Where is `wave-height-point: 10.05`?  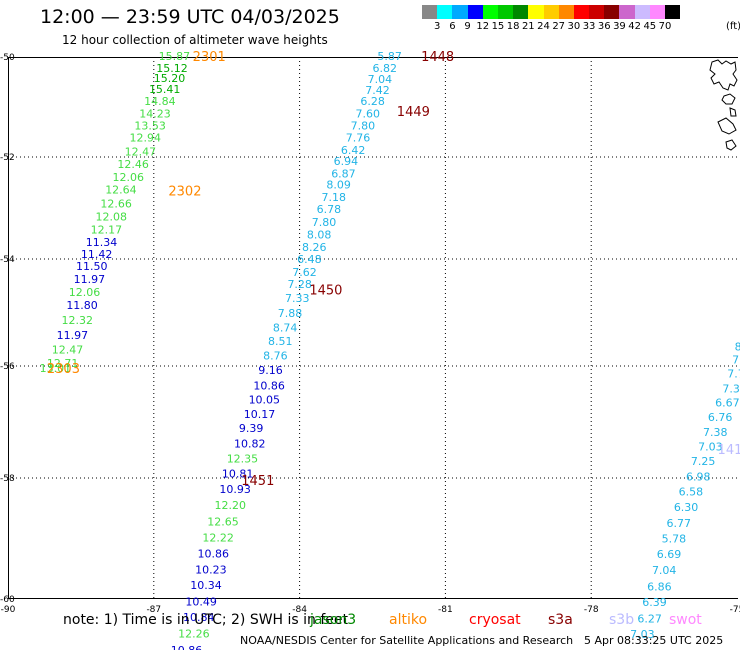
wave-height-point: 10.05 is located at coordinates (265, 400).